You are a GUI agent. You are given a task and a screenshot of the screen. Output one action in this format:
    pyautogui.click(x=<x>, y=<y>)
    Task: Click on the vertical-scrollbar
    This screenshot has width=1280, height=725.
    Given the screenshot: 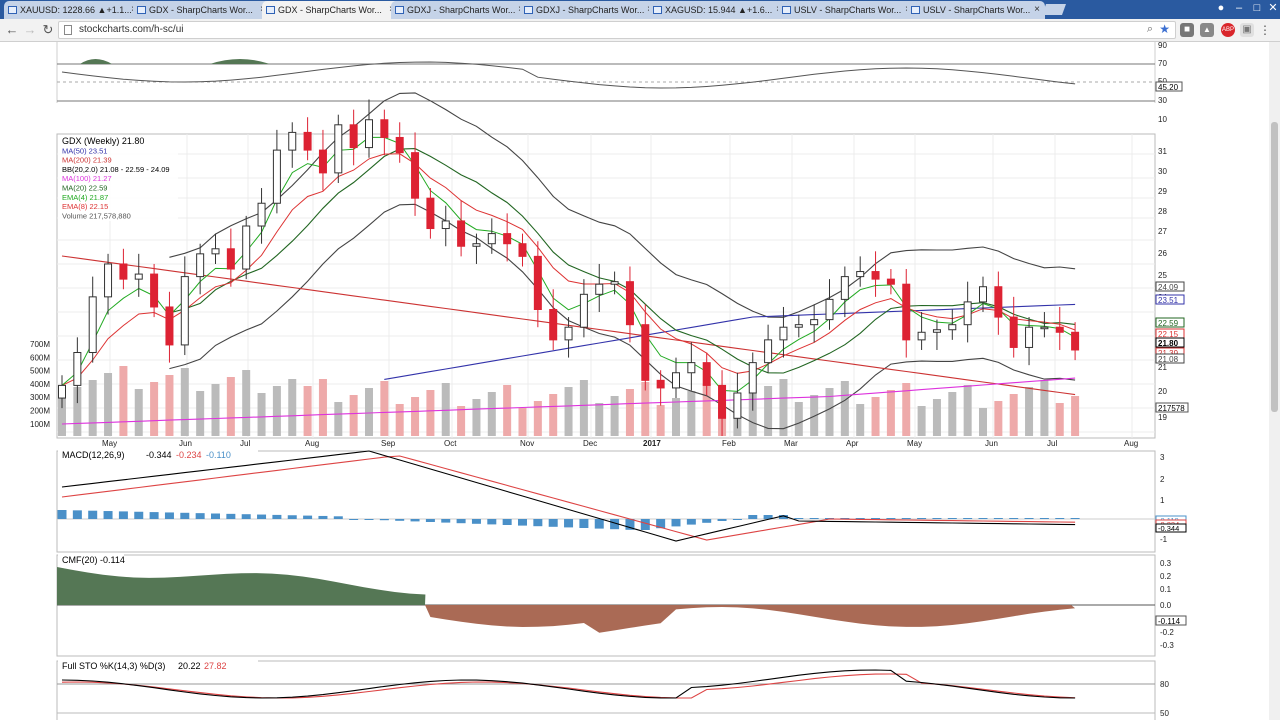 What is the action you would take?
    pyautogui.click(x=1274, y=381)
    